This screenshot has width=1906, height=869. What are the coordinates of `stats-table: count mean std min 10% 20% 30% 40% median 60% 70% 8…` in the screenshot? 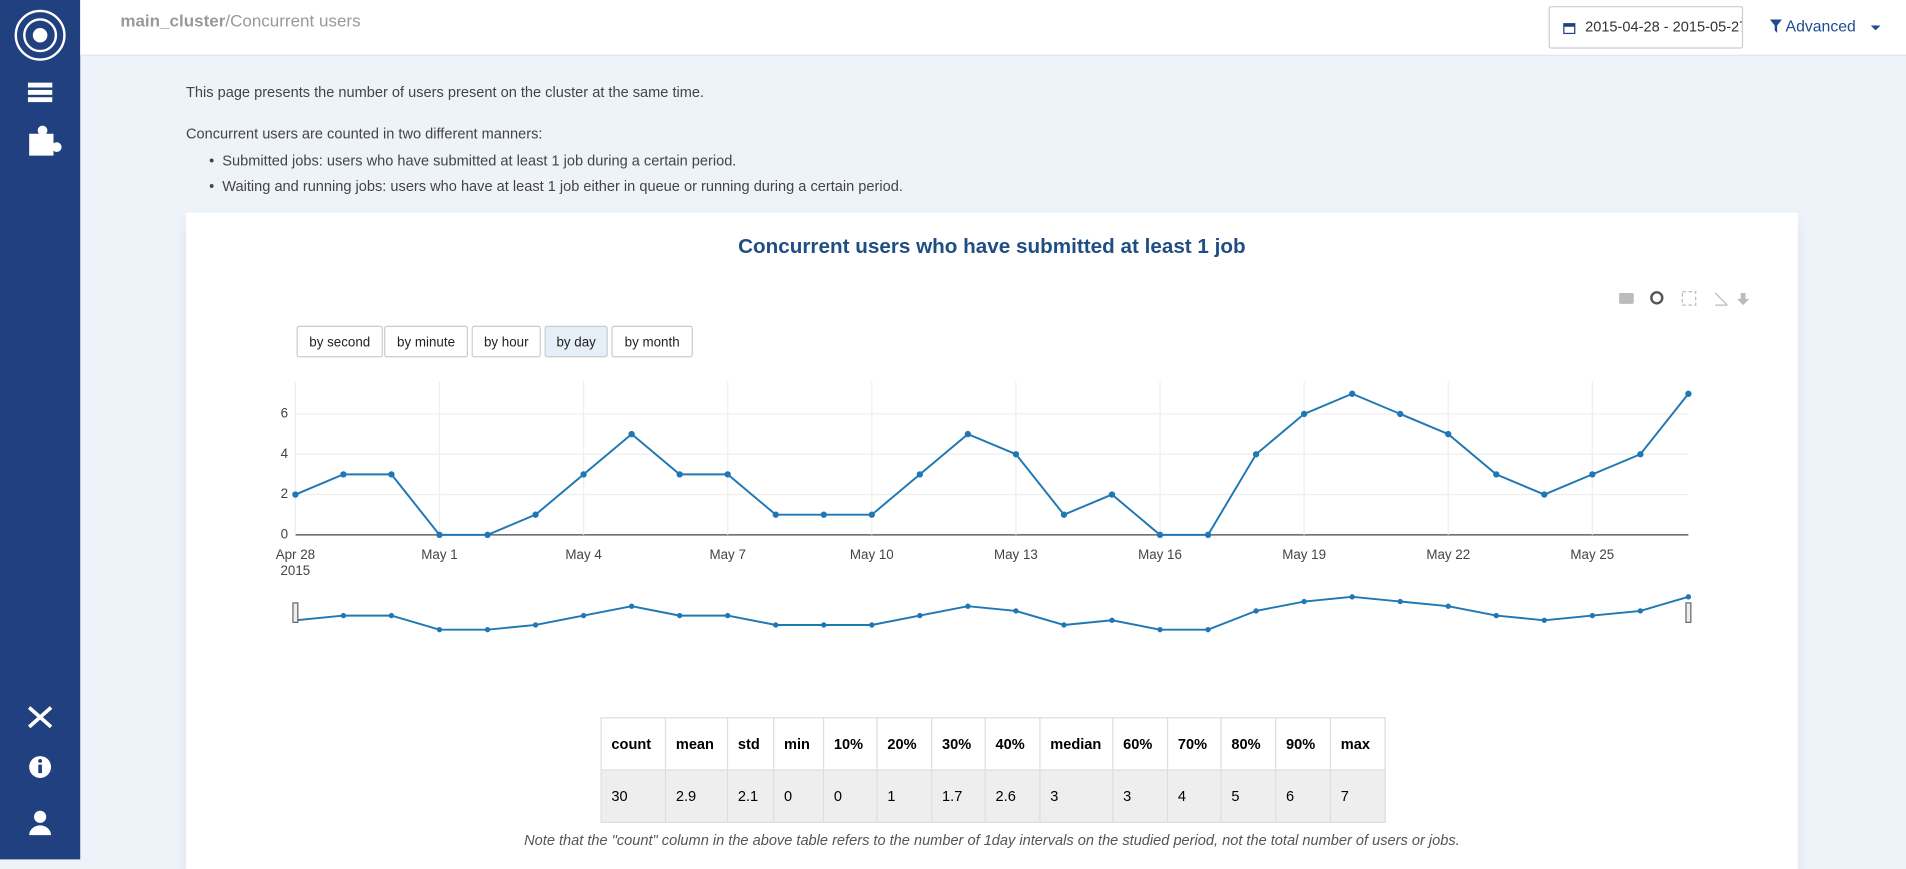 It's located at (993, 770).